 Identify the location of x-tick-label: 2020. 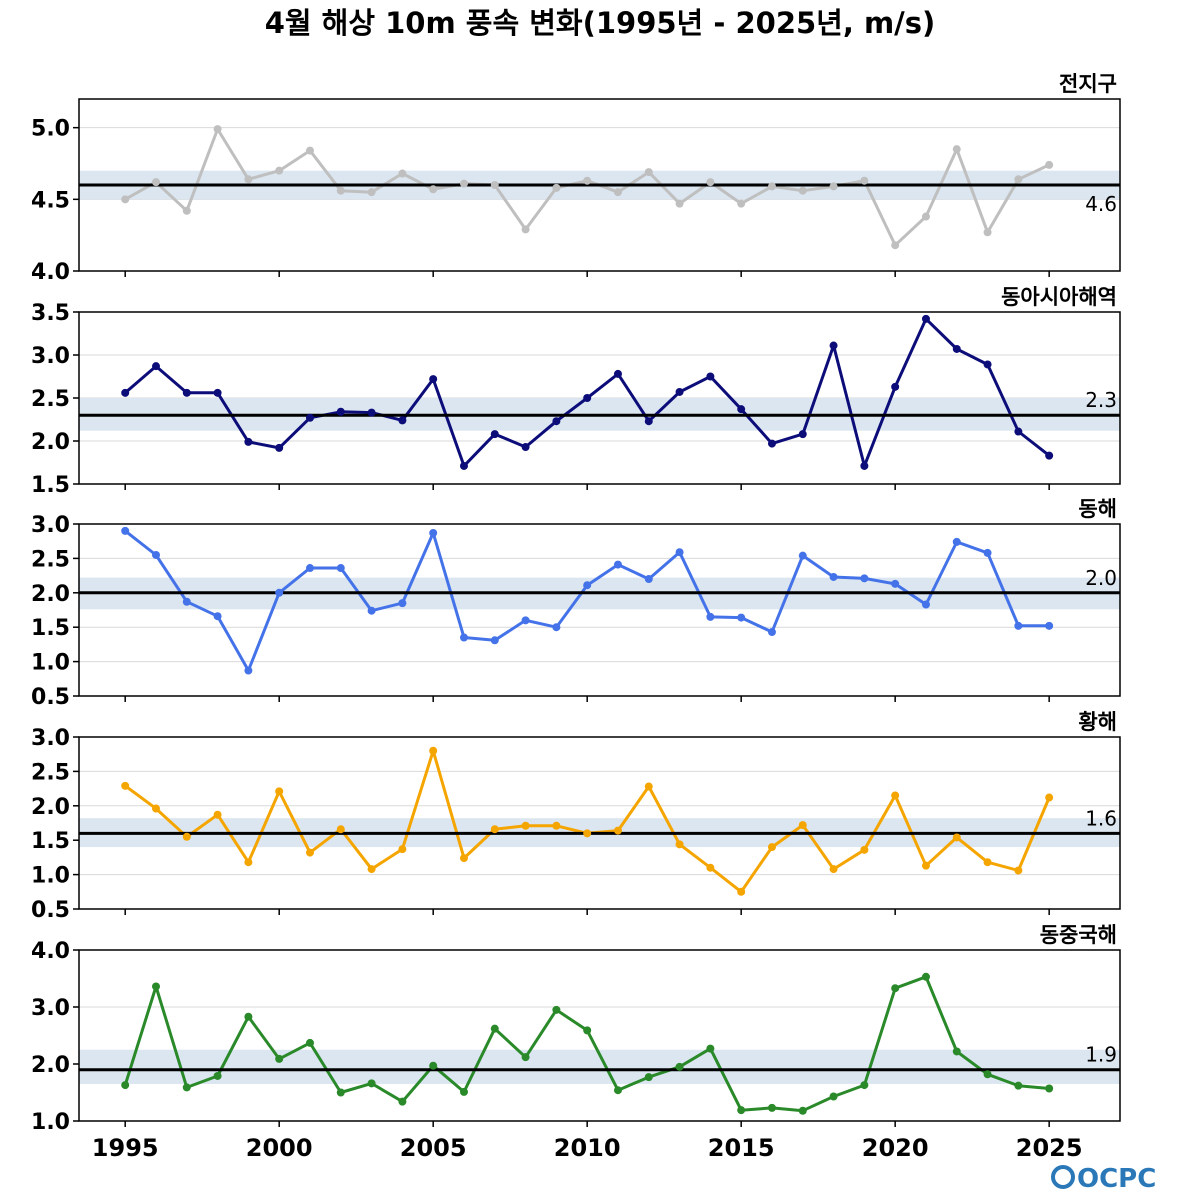
(895, 1148).